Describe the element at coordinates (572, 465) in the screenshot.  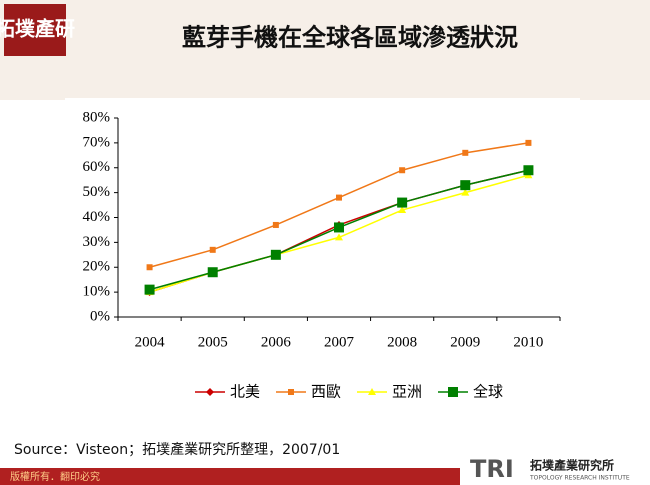
I see `brand-name: 拓墣產業研究所` at that location.